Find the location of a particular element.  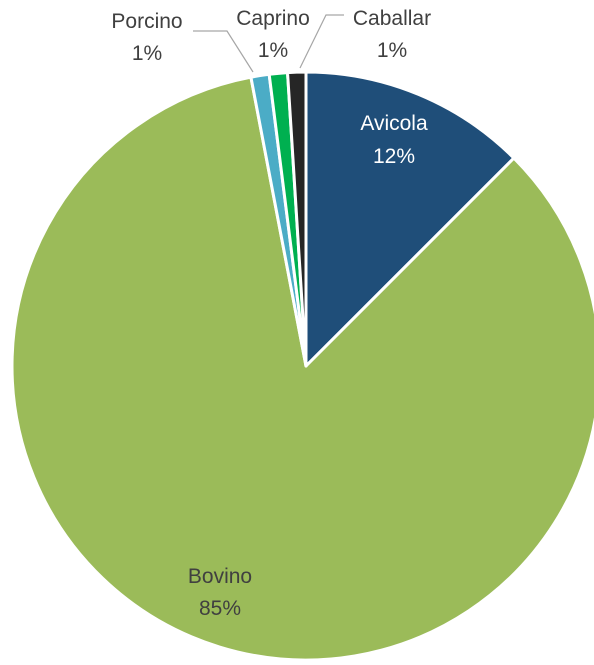

slice-percent-caballar: 1% is located at coordinates (392, 50).